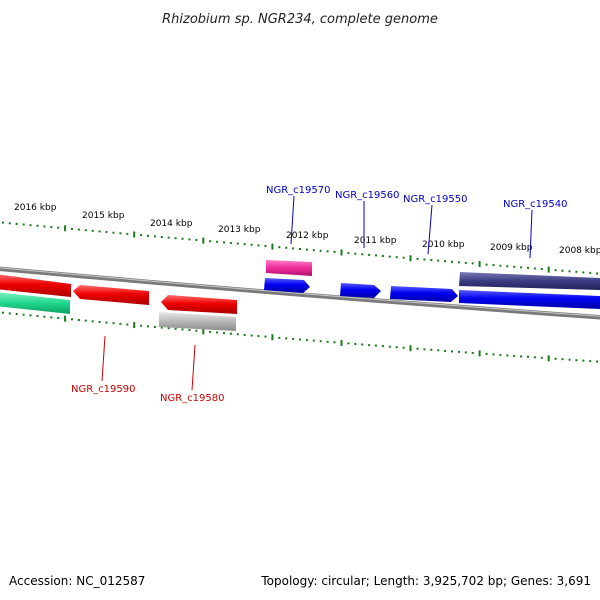  What do you see at coordinates (307, 236) in the screenshot?
I see `kbp-label: 2012 kbp` at bounding box center [307, 236].